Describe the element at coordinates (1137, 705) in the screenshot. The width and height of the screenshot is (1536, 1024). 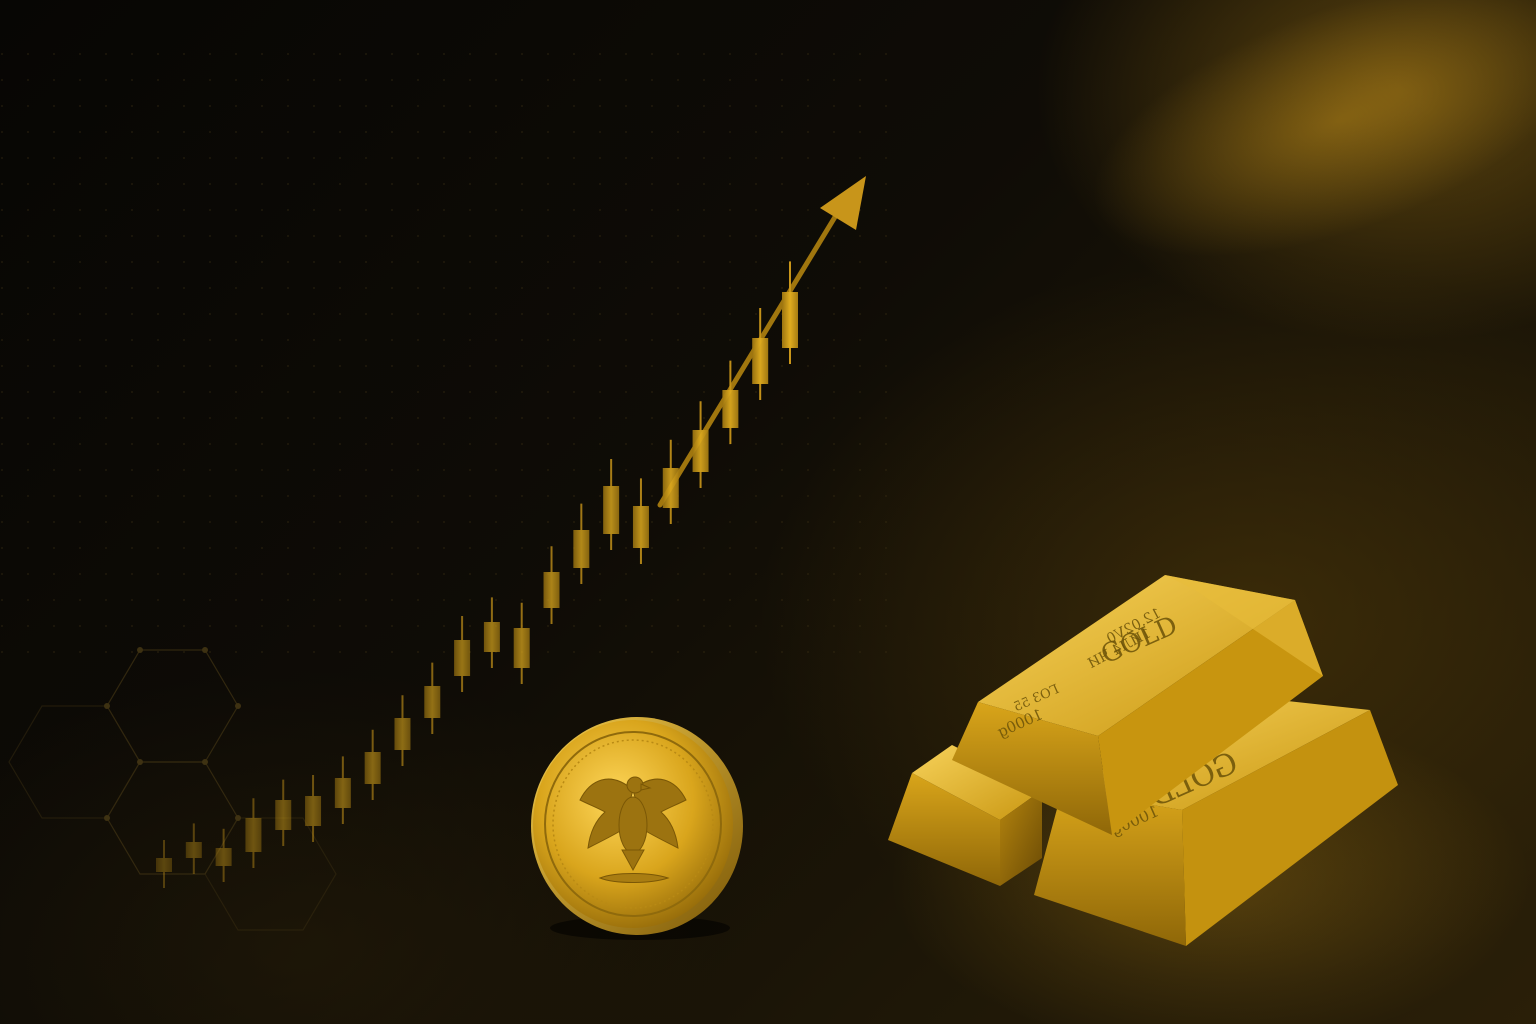
I see `gold-bar-front: 12.02V0 1ИЛ4 ЧИ GOLD ГОЗ 55 1000g` at that location.